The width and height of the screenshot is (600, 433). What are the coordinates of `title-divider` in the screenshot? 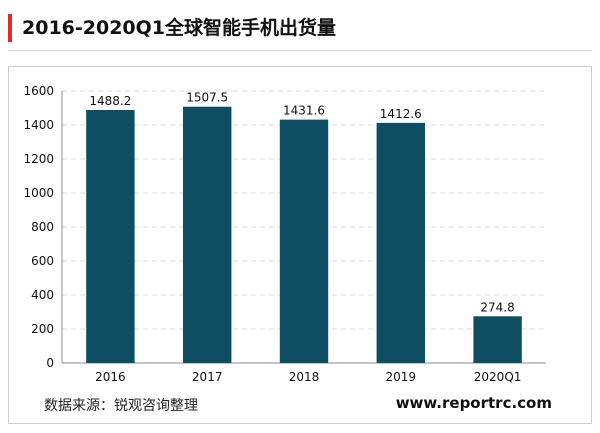 It's located at (300, 50).